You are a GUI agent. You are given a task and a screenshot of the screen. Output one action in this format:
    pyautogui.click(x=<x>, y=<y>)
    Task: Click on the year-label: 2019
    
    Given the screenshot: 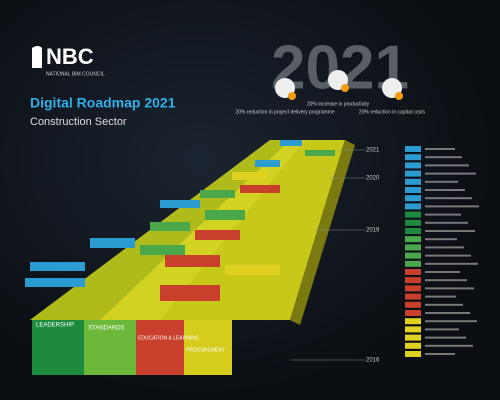 What is the action you would take?
    pyautogui.click(x=373, y=231)
    